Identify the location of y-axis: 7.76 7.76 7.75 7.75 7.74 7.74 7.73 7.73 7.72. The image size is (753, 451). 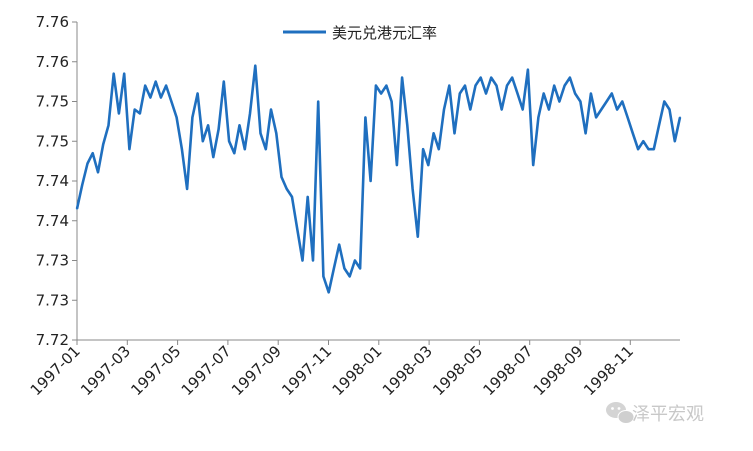
(57, 181).